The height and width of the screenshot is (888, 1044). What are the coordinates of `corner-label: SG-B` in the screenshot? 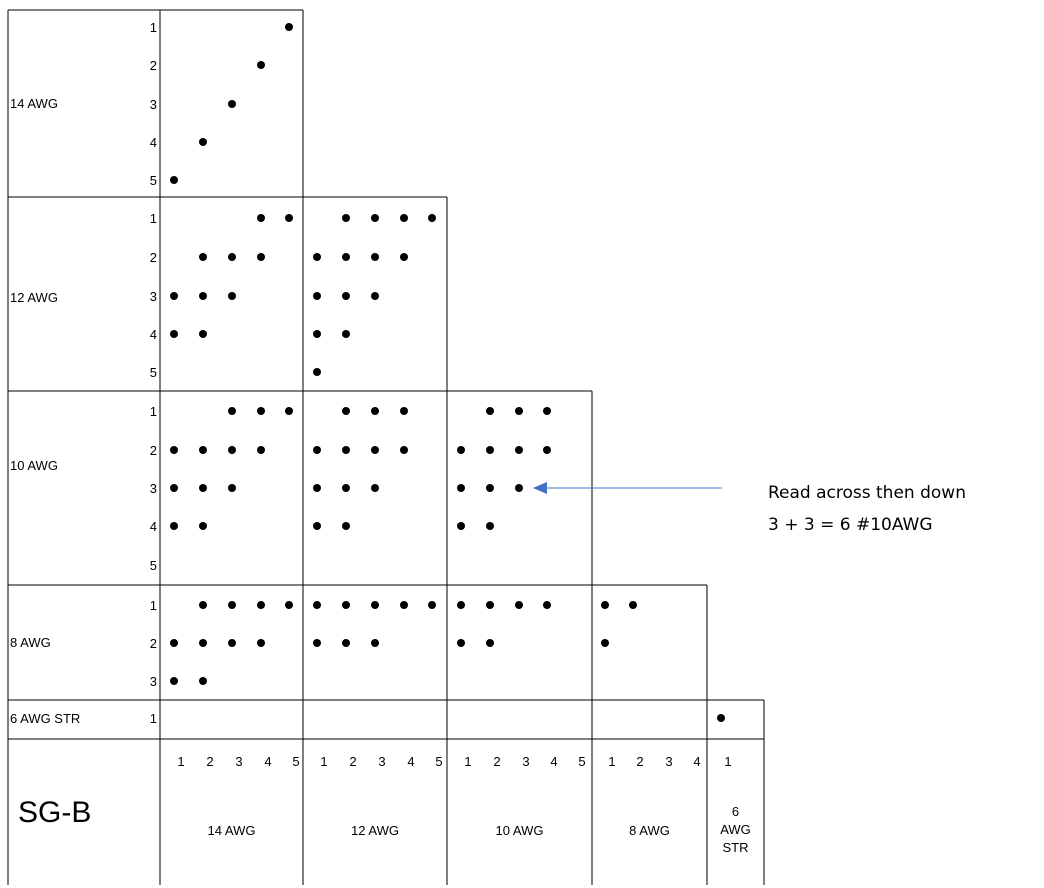 It's located at (54, 812).